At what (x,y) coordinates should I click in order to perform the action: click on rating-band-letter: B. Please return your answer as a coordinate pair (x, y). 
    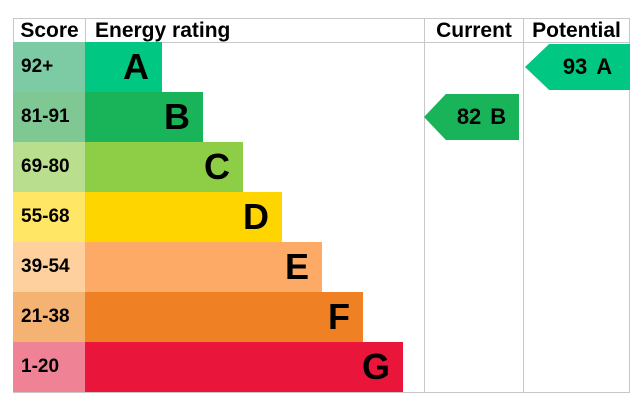
    Looking at the image, I should click on (177, 116).